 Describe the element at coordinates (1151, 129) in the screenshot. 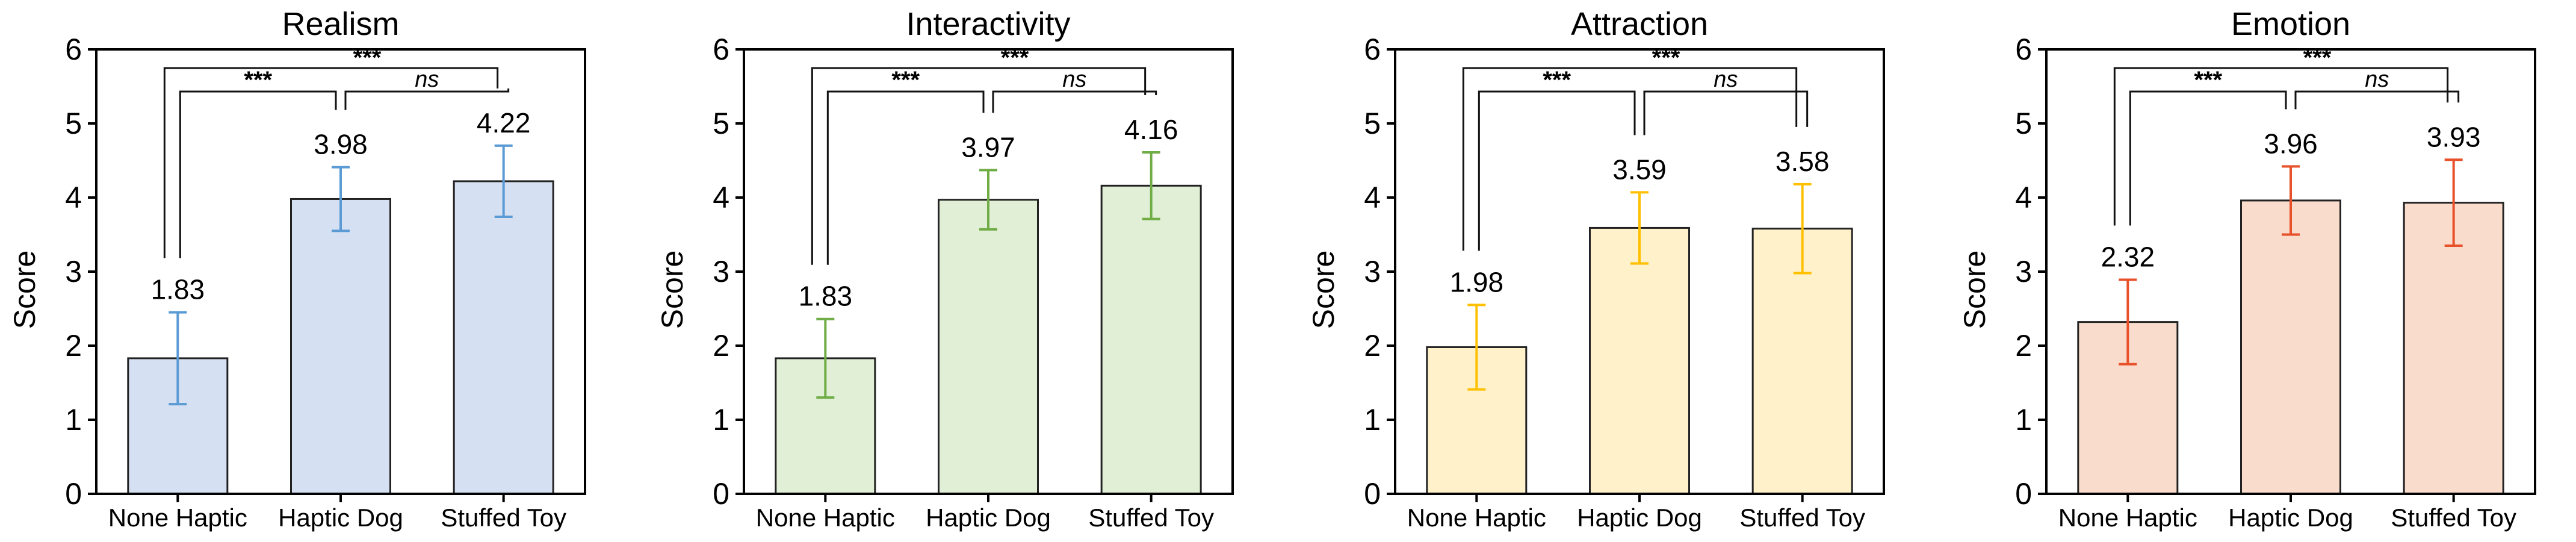

I see `data-label: 4.16` at that location.